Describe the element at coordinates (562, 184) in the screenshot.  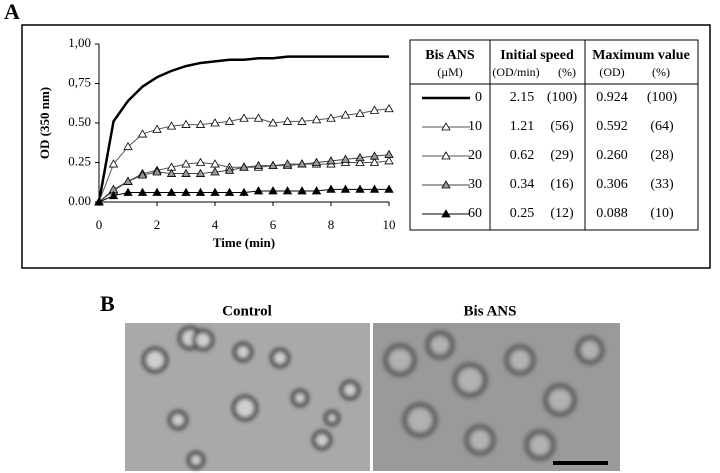
I see `table-cell: (16)` at that location.